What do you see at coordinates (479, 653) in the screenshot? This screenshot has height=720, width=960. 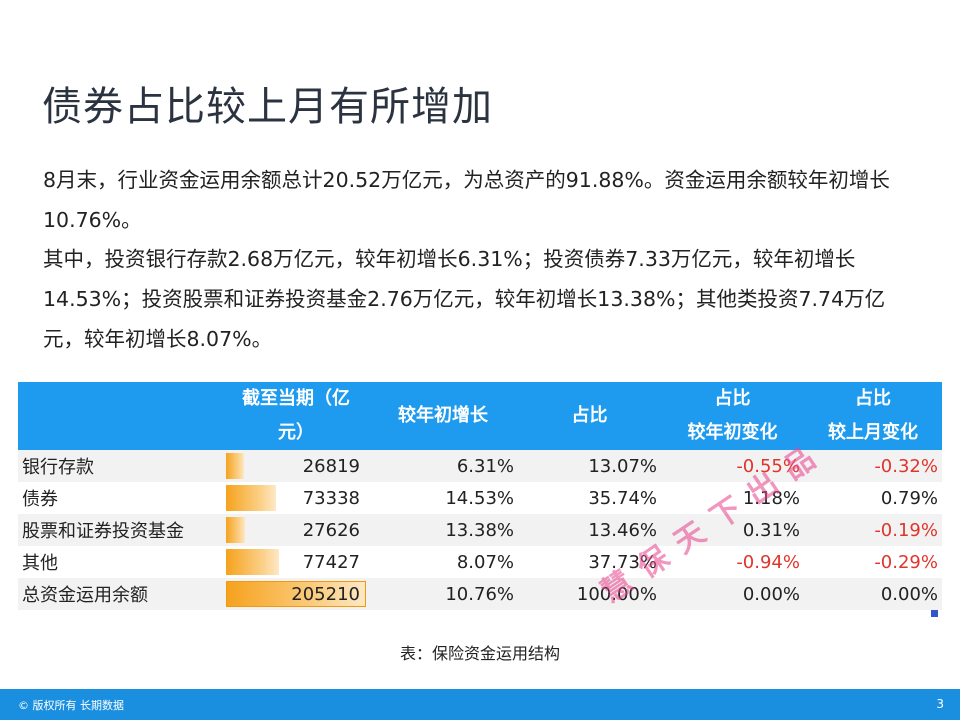 I see `table-caption: 表：保险资金运用结构` at bounding box center [479, 653].